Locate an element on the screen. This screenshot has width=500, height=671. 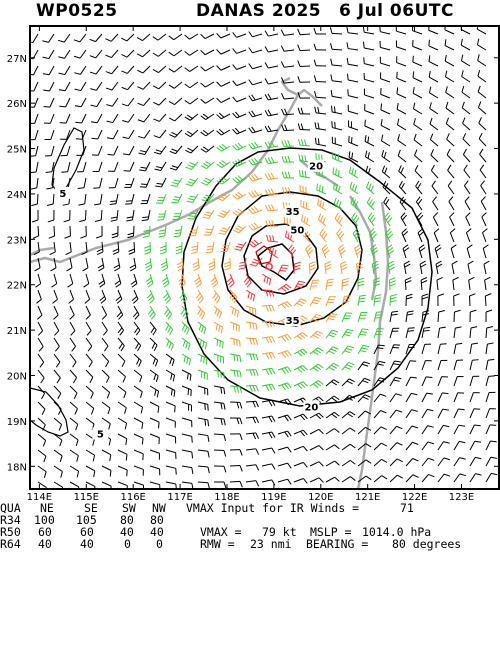
lon-tick-label: 116E is located at coordinates (132, 496).